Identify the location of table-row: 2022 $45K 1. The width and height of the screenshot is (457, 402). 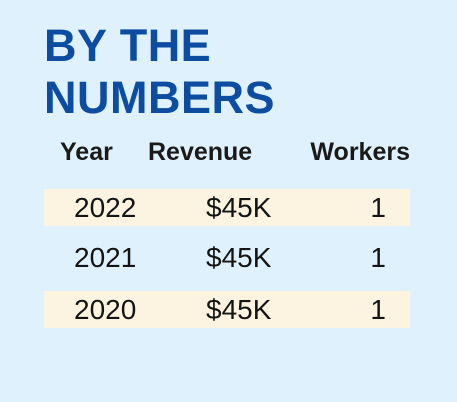
(227, 207).